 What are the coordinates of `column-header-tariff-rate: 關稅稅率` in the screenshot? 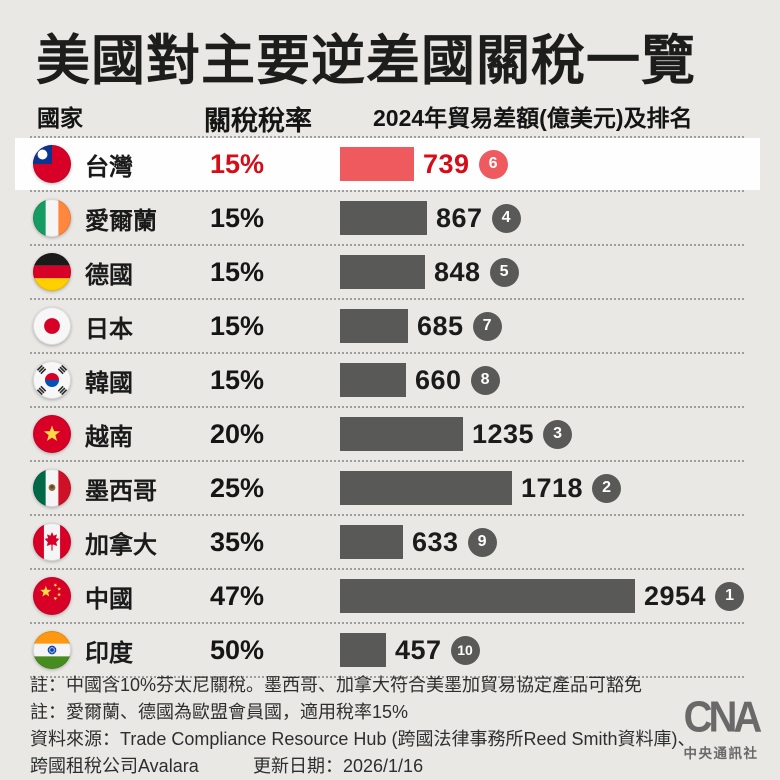 It's located at (258, 121).